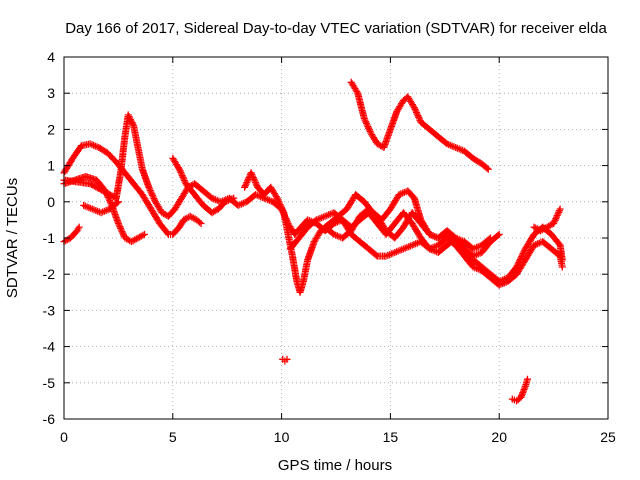 Image resolution: width=640 pixels, height=480 pixels. Describe the element at coordinates (12, 238) in the screenshot. I see `y-axis-label: SDTVAR / TECUs` at that location.